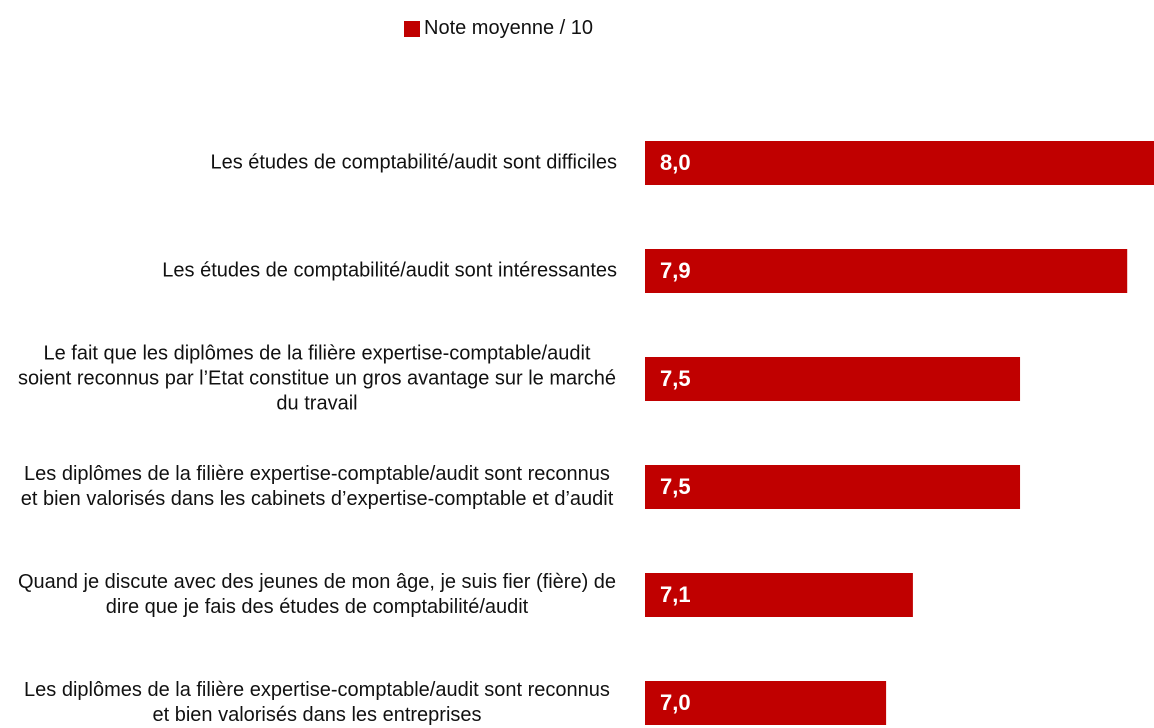 The height and width of the screenshot is (728, 1154). What do you see at coordinates (675, 270) in the screenshot?
I see `value-label: 7,9` at bounding box center [675, 270].